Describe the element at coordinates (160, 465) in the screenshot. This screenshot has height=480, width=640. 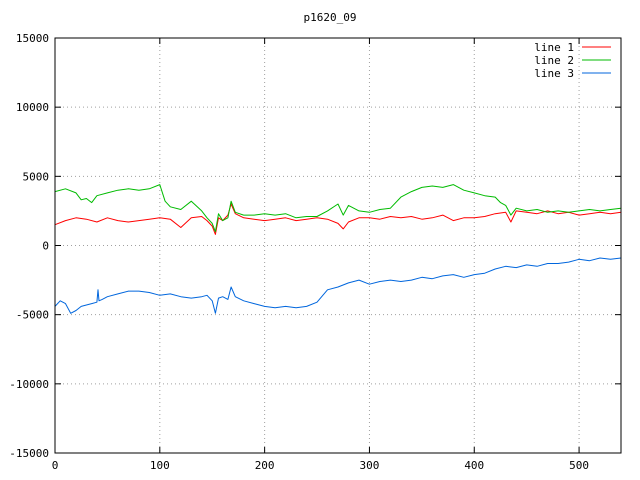
I see `x-tick-label: 100` at that location.